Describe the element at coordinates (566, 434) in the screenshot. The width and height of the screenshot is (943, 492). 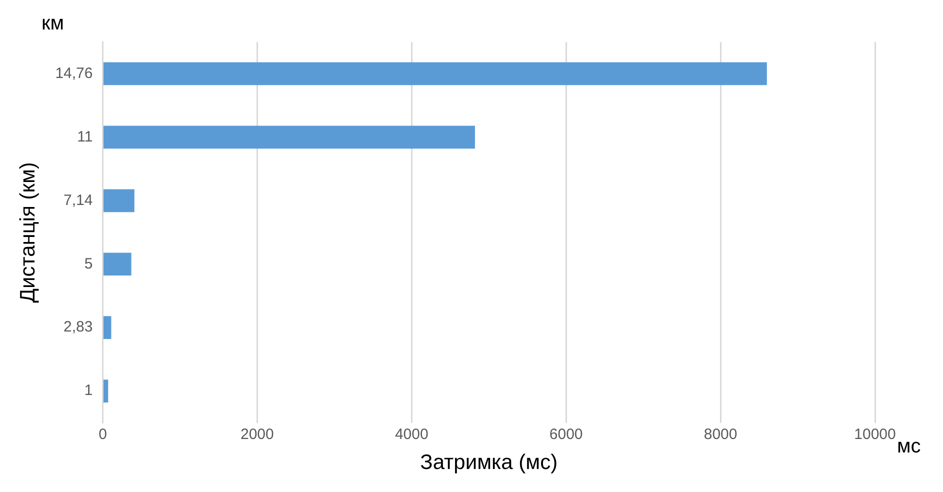
I see `x-tick-label: 6000` at that location.